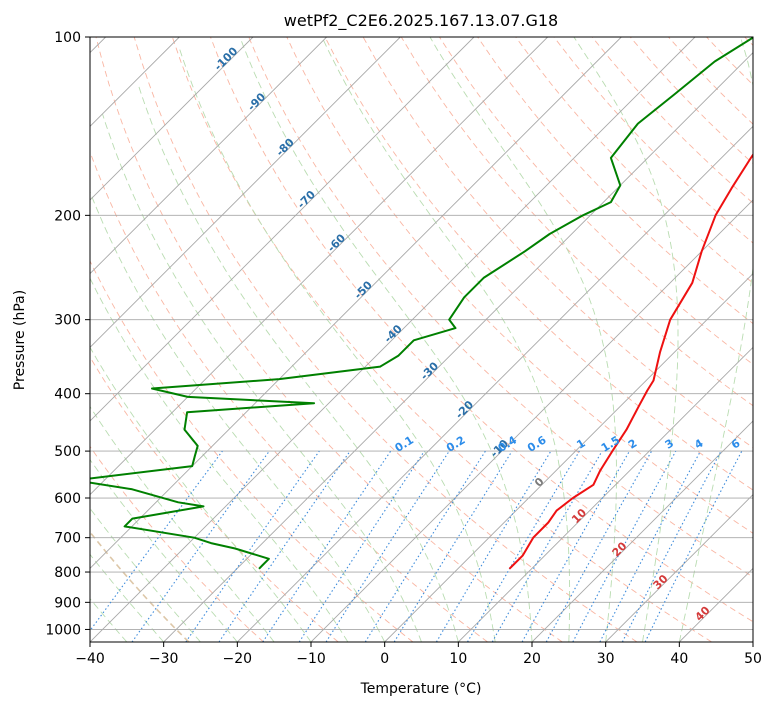 The width and height of the screenshot is (775, 712). What do you see at coordinates (67, 499) in the screenshot?
I see `y-tick-label: 600` at bounding box center [67, 499].